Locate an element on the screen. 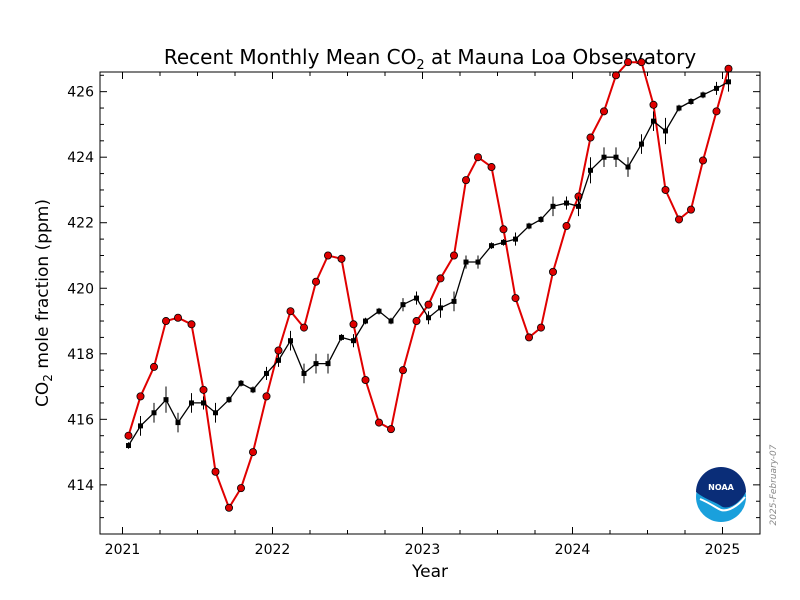  title-subscript: 2 is located at coordinates (420, 65).